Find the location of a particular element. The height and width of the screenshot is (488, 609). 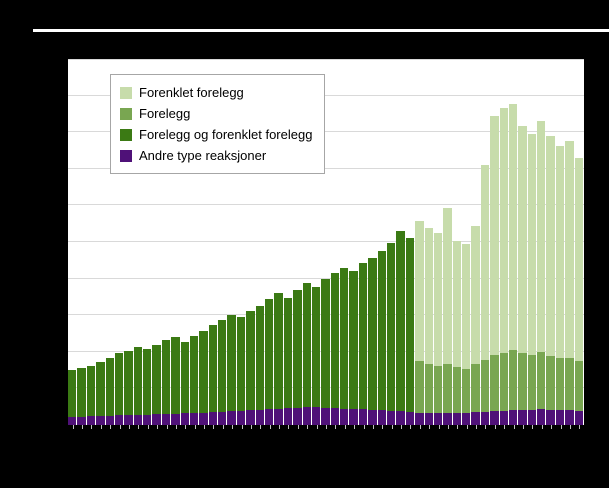

legend-item: Andre type reaksjoner is located at coordinates (216, 155).